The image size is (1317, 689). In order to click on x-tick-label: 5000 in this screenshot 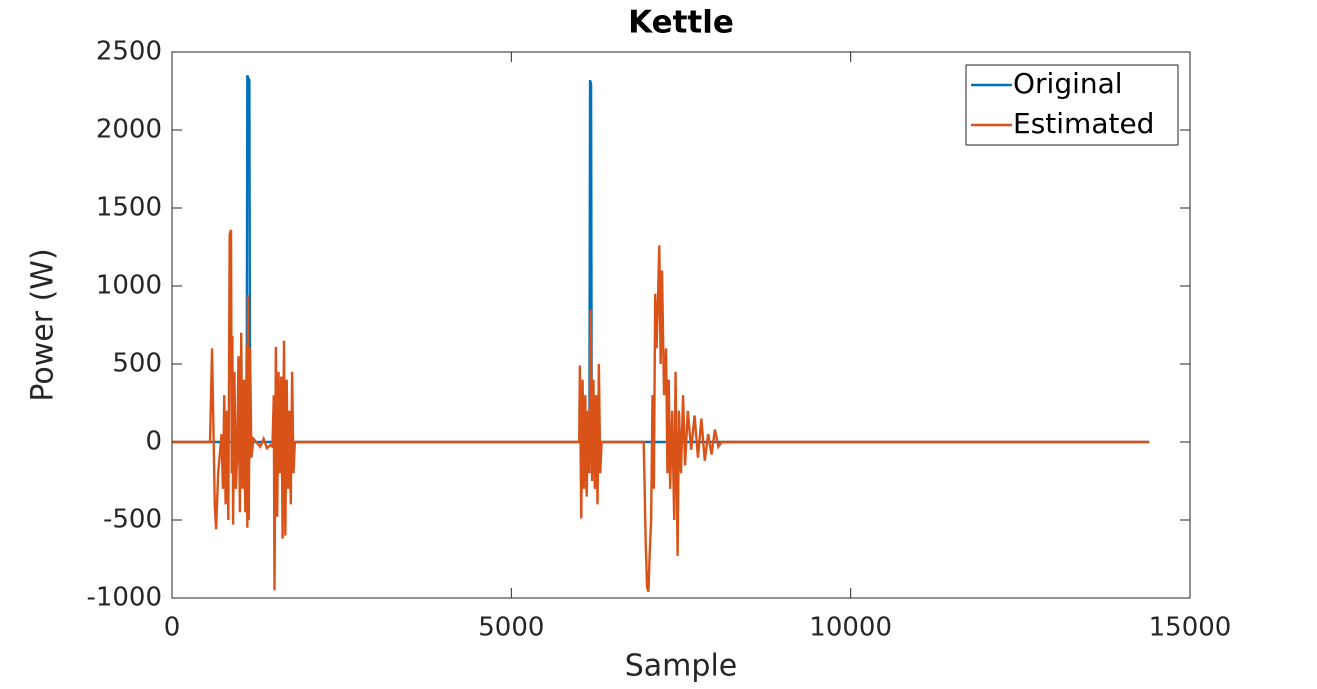, I will do `click(511, 628)`.